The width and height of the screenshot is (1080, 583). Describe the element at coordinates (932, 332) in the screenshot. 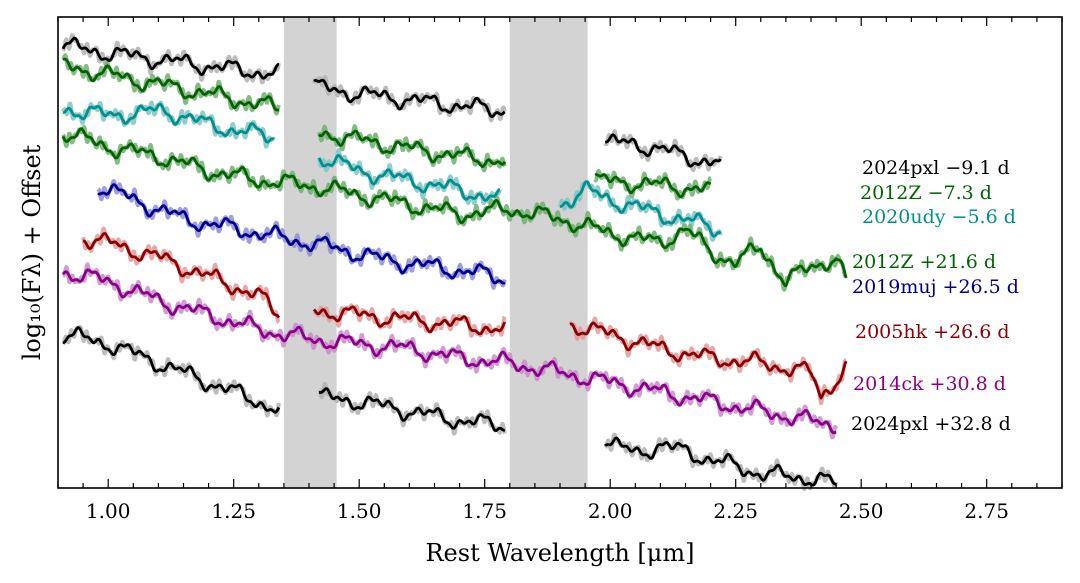

I see `legend-entry: 2005hk +26.6 d` at that location.